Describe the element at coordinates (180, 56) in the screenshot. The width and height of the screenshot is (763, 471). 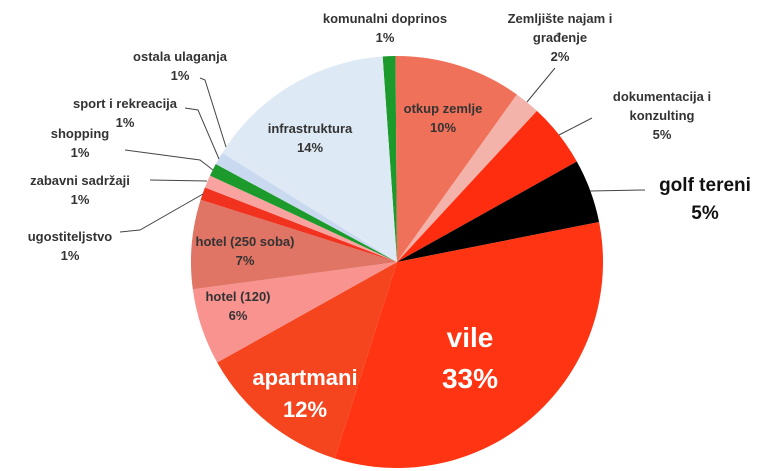
I see `category-label: ostala ulaganja` at that location.